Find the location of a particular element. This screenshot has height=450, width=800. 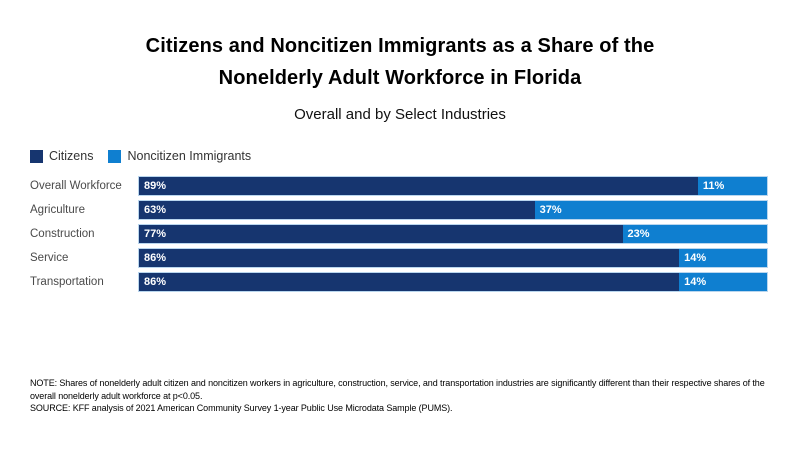

legend-item-noncitizen-immigrants: Noncitizen Immigrants is located at coordinates (179, 156).